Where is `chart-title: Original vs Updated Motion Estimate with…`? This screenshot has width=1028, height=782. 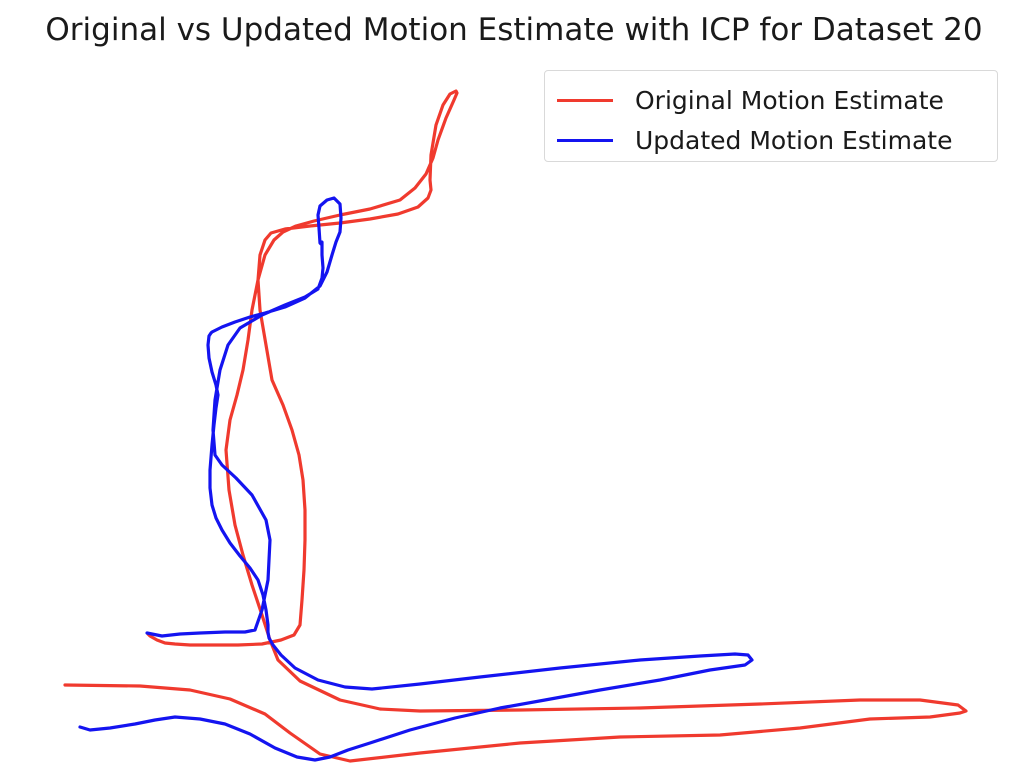 chart-title: Original vs Updated Motion Estimate with… is located at coordinates (514, 30).